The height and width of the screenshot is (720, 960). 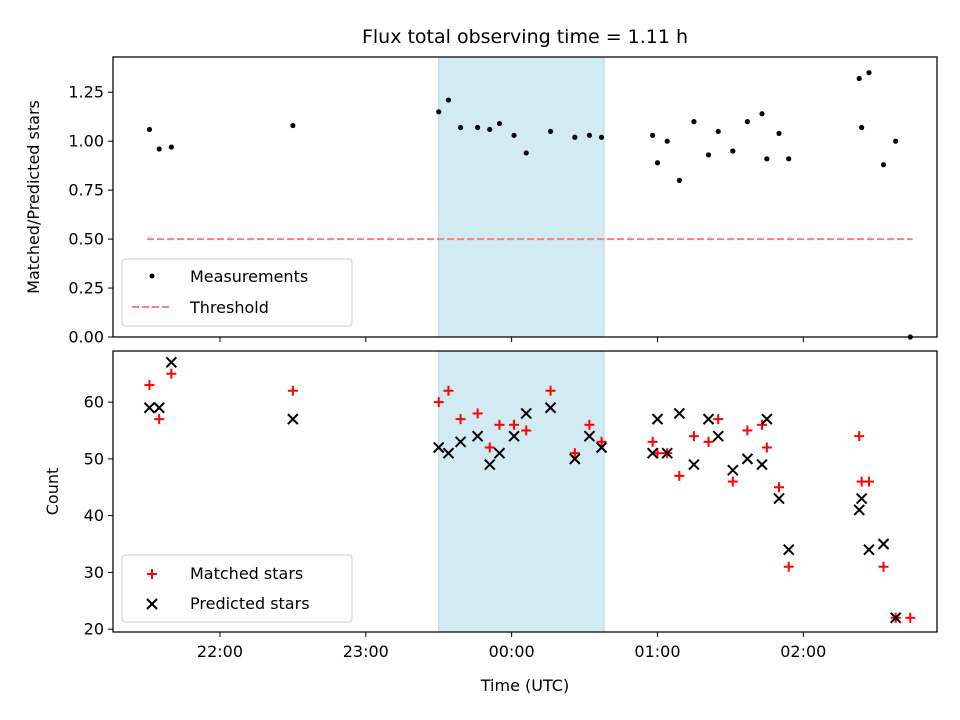 I want to click on top-legend: Measurements Threshold, so click(x=237, y=292).